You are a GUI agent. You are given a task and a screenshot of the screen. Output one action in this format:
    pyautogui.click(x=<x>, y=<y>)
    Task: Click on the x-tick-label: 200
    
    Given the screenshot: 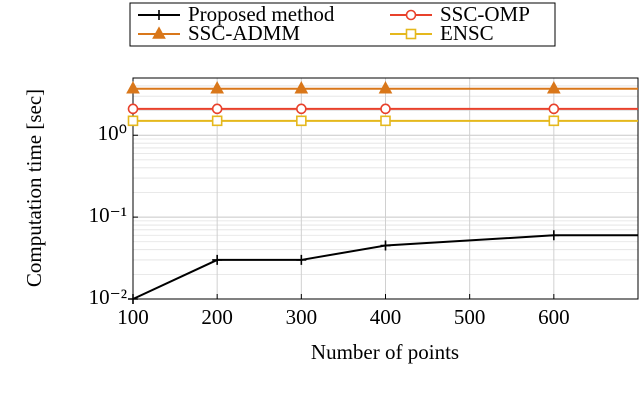 What is the action you would take?
    pyautogui.click(x=217, y=317)
    